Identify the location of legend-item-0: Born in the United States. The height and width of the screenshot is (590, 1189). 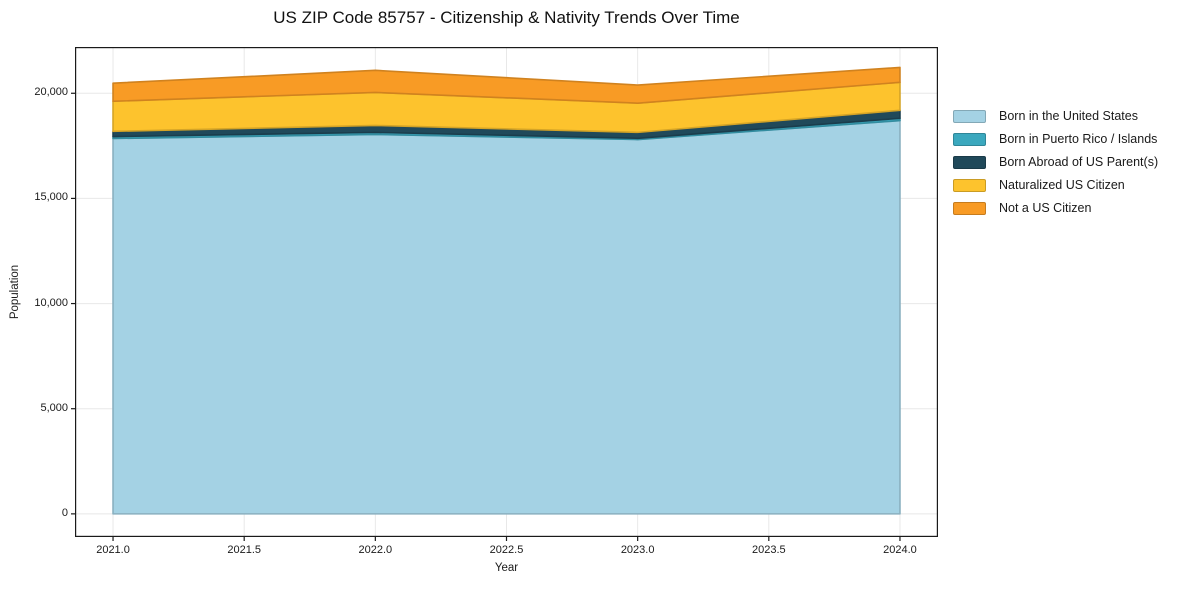
(1055, 116).